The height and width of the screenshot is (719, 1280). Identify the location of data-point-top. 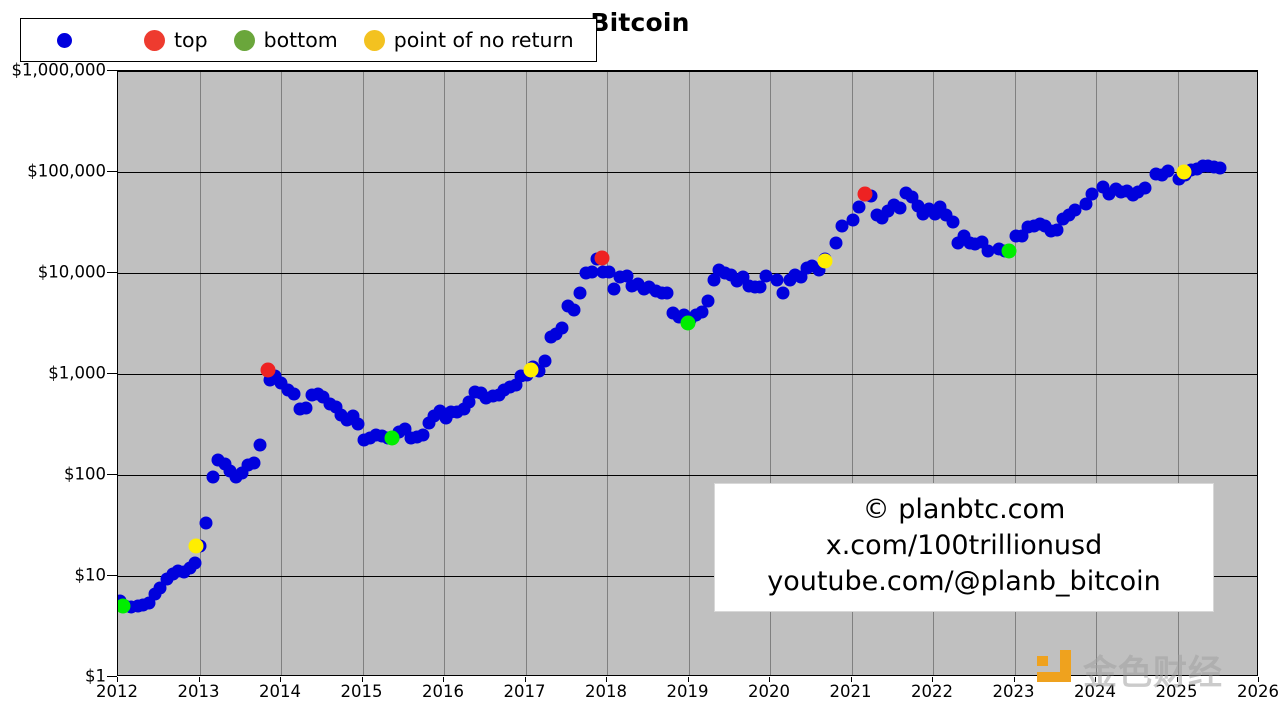
(865, 194).